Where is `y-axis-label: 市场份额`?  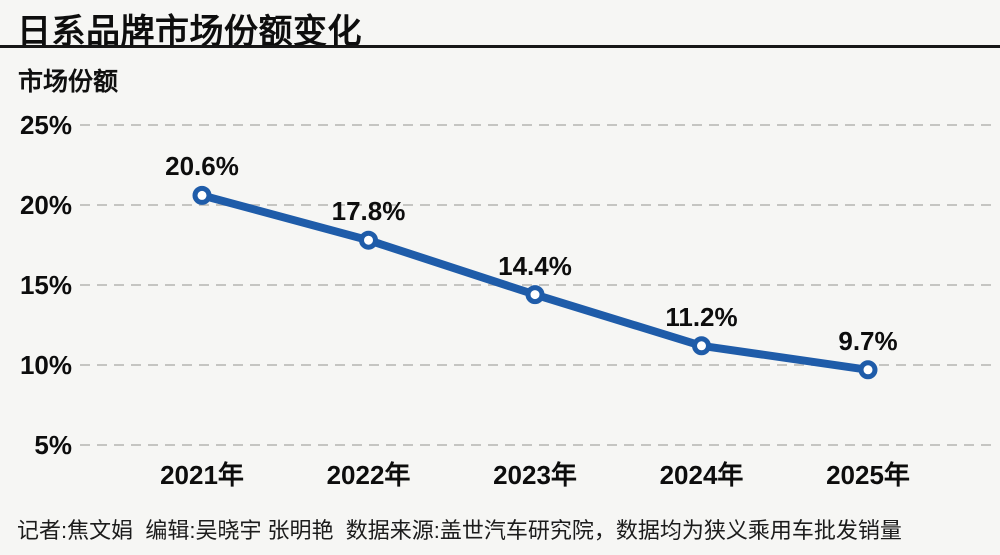
y-axis-label: 市场份额 is located at coordinates (68, 82).